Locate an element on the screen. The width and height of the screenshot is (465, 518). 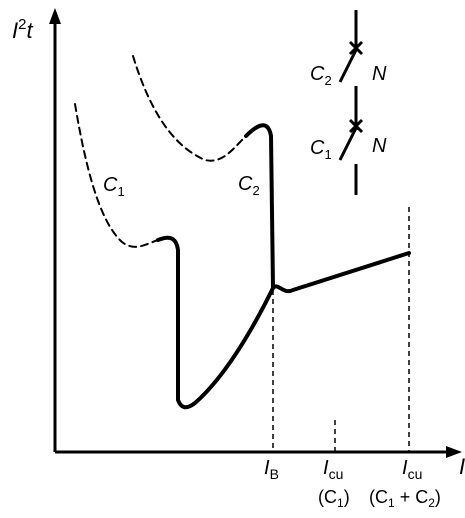
breaker-schematic is located at coordinates (351, 102).